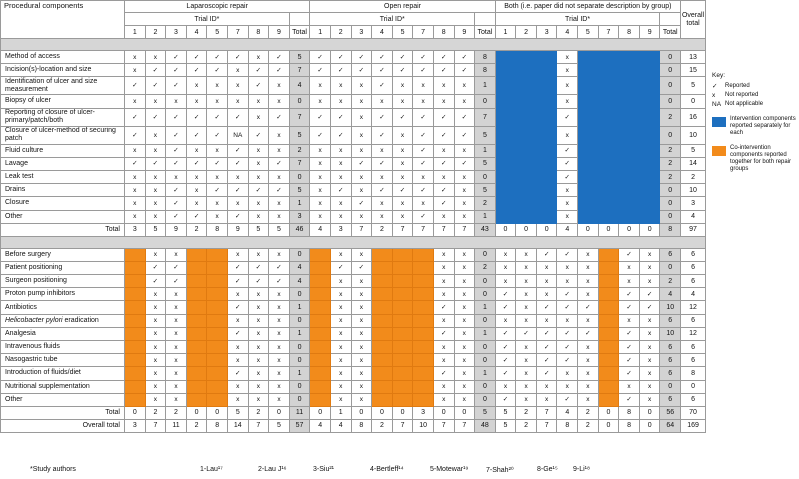 The width and height of the screenshot is (799, 479). Describe the element at coordinates (693, 203) in the screenshot. I see `overall-total-cell: 3` at that location.